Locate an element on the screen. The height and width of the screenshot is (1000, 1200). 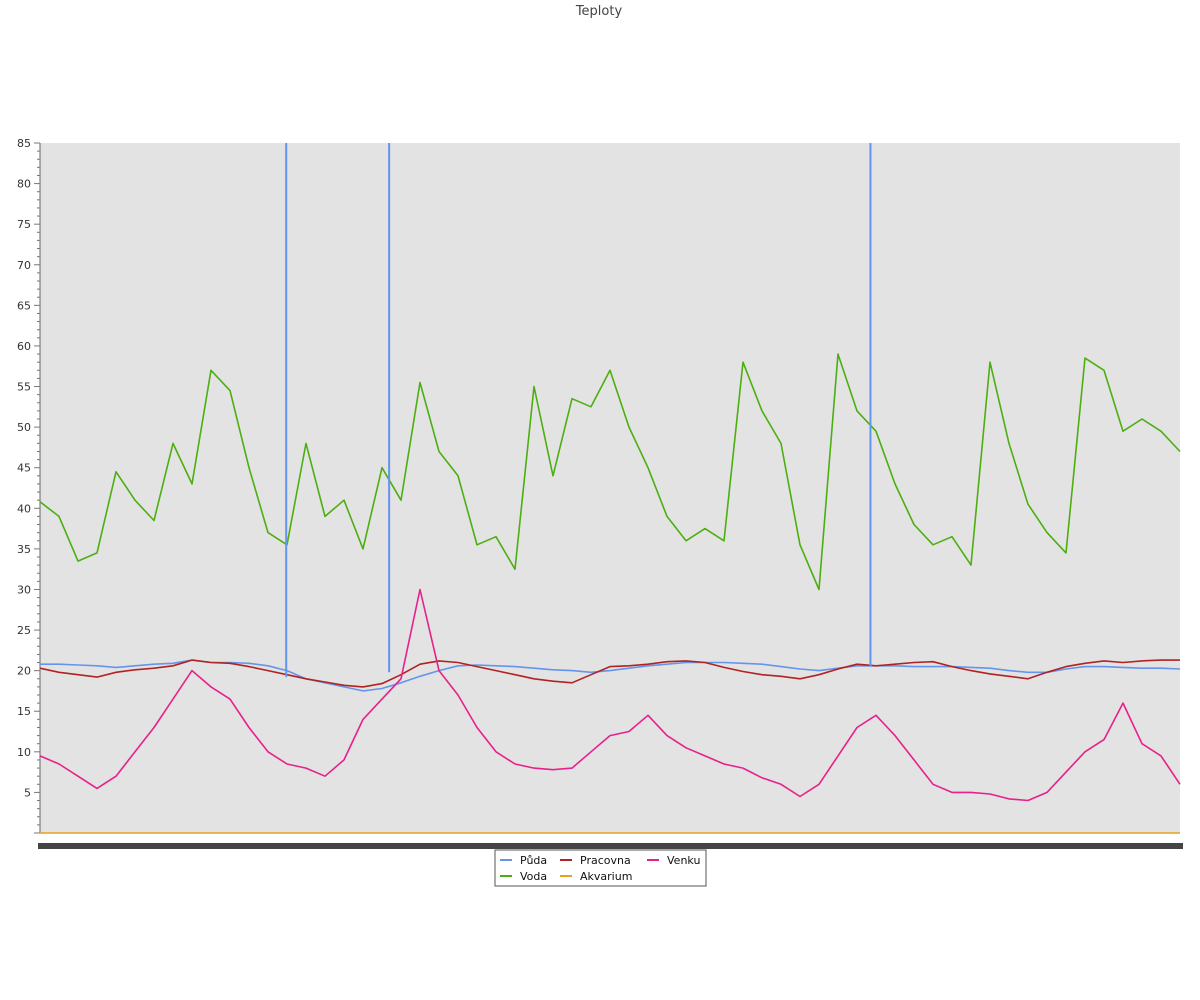
y-tick-label: 10 is located at coordinates (24, 752).